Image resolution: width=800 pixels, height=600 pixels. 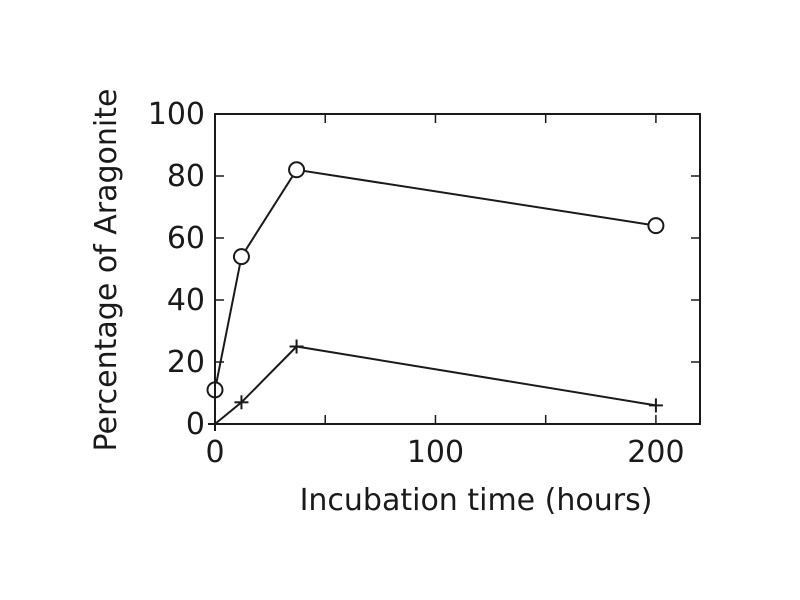 What do you see at coordinates (186, 238) in the screenshot?
I see `y-tick-label: 60` at bounding box center [186, 238].